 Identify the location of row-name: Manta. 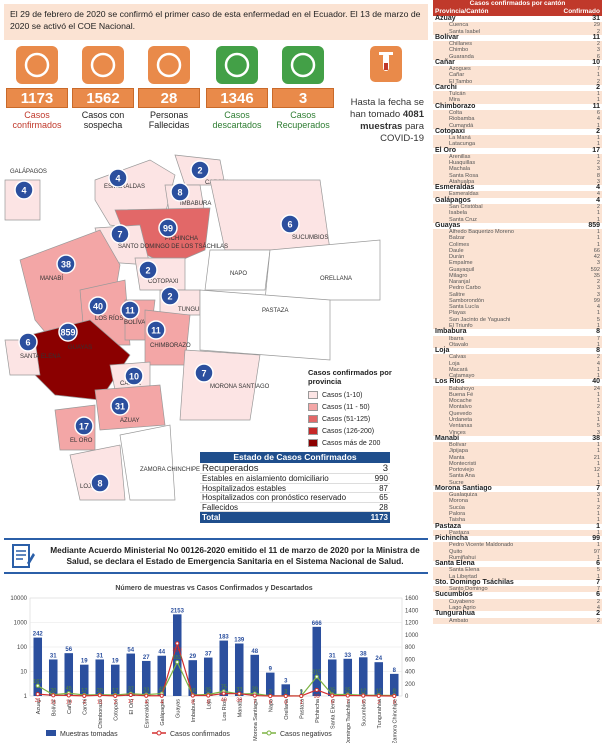
(457, 457).